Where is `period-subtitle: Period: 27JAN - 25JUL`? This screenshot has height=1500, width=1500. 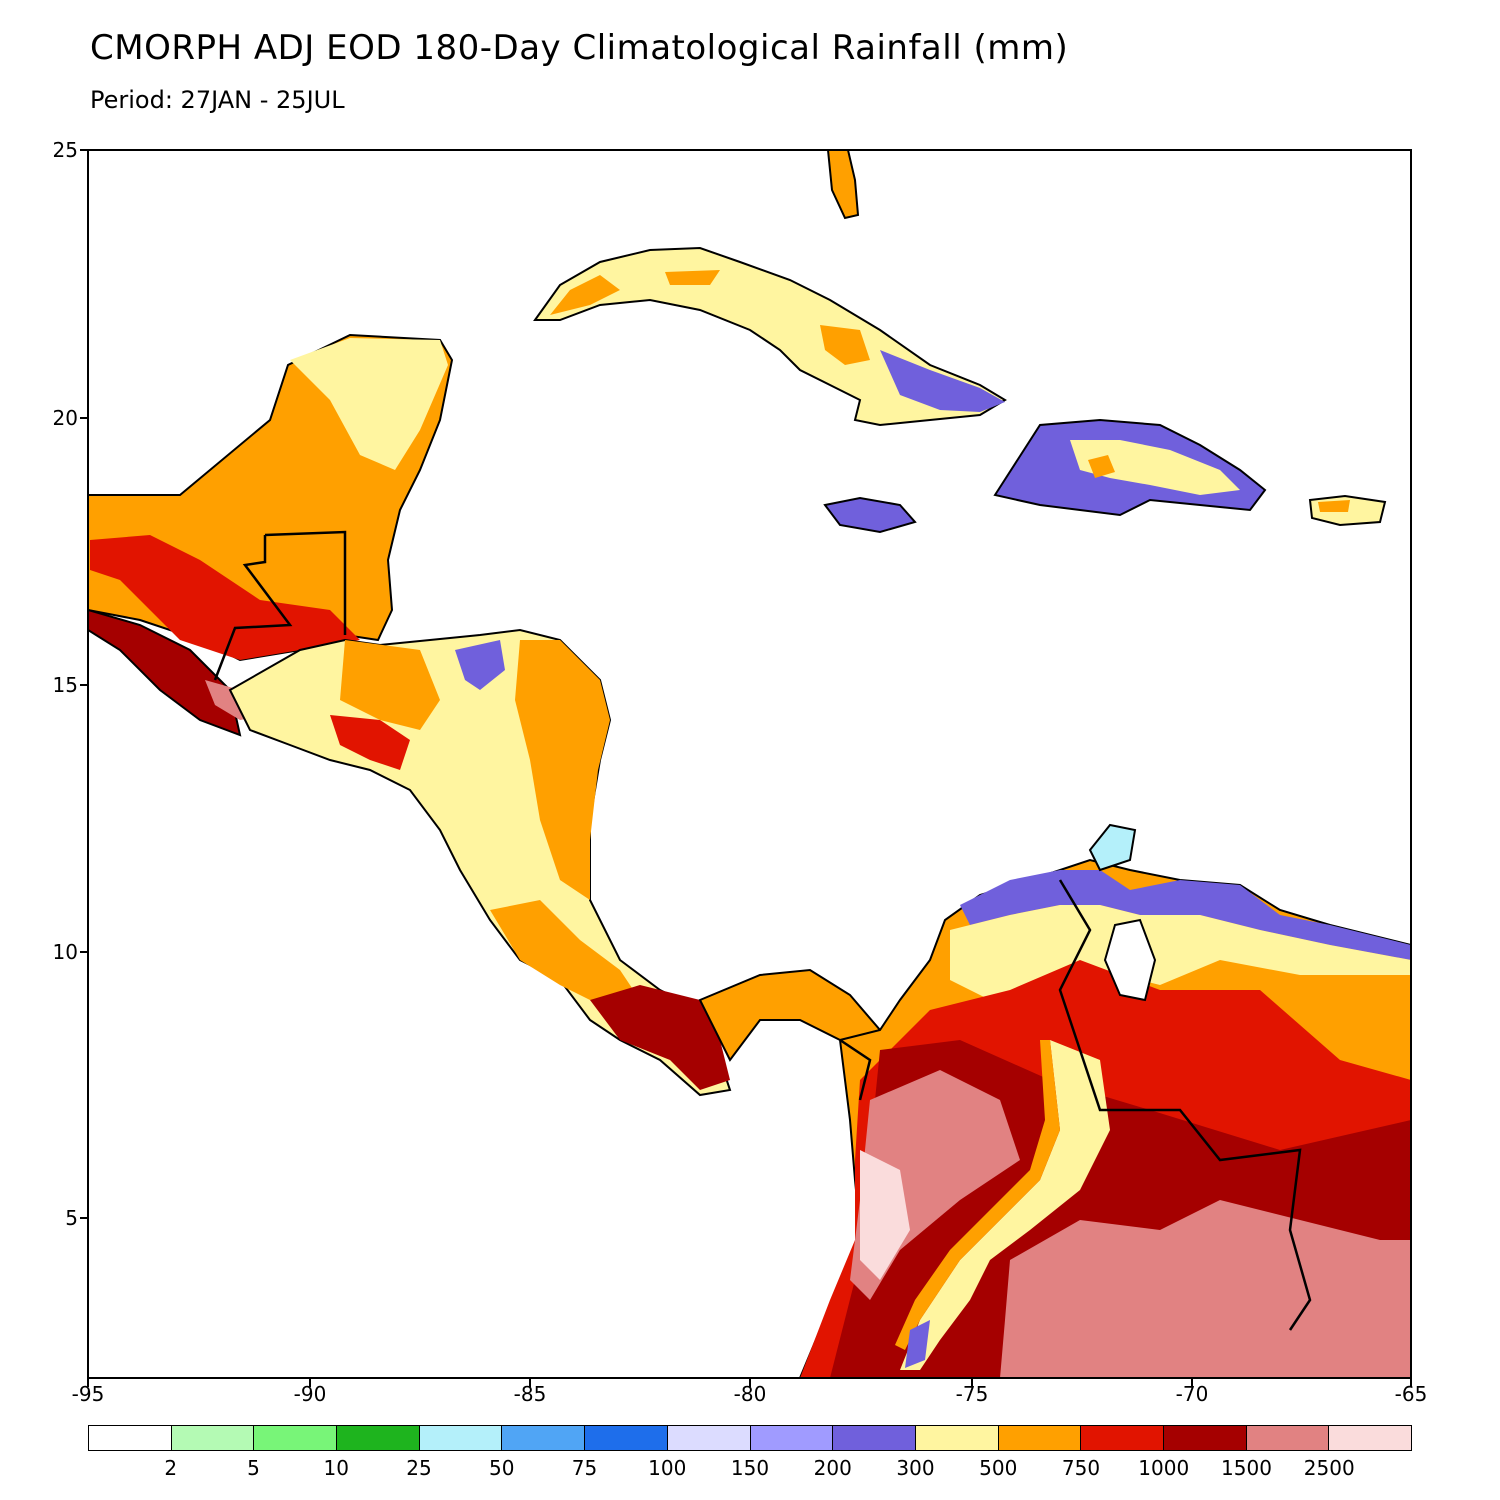 period-subtitle: Period: 27JAN - 25JUL is located at coordinates (217, 100).